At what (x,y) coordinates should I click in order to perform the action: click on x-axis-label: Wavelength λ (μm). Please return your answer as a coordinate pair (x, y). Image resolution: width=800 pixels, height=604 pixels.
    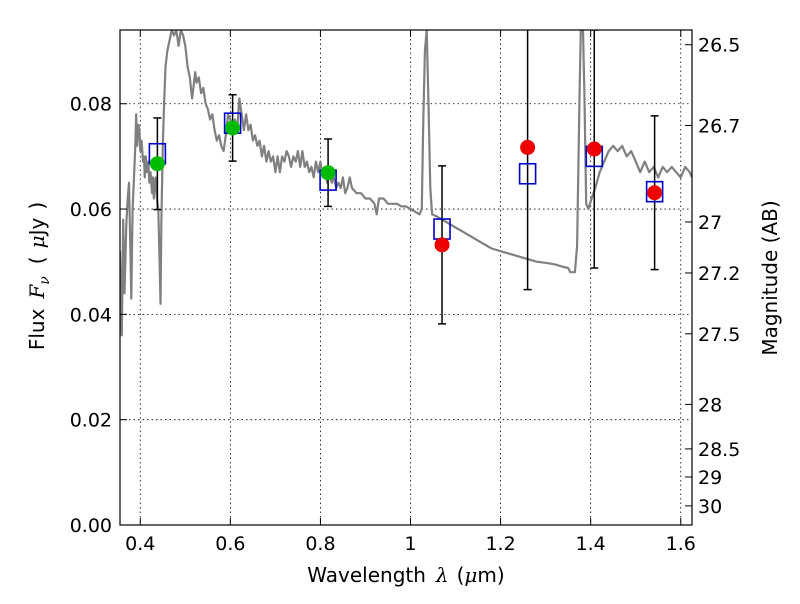
    Looking at the image, I should click on (405, 575).